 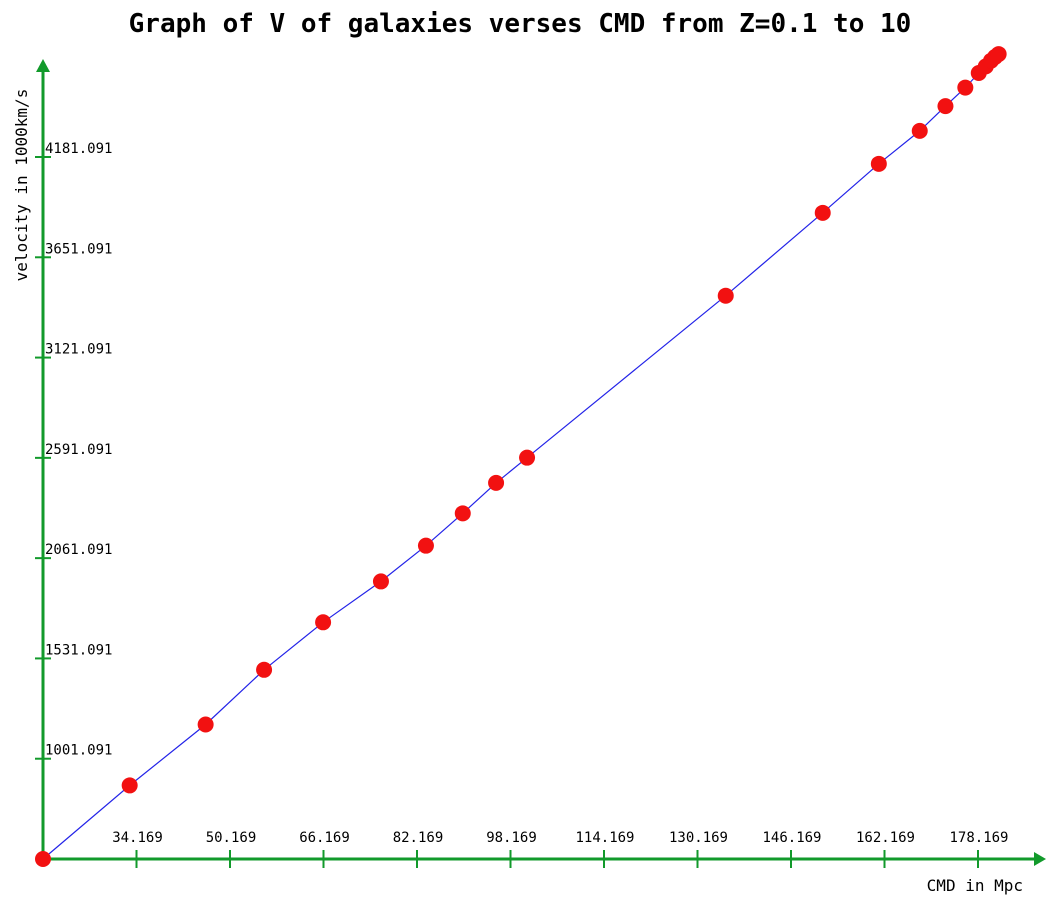 I want to click on x-tick-label: 98.169, so click(x=511, y=838).